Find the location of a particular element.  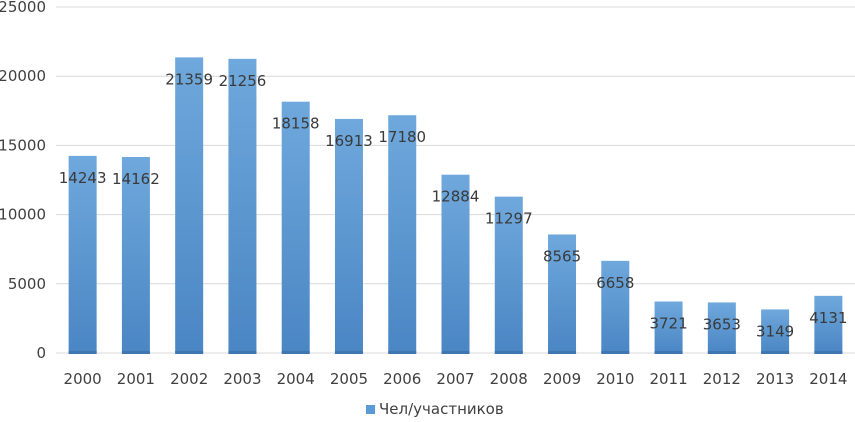

x-tick-label: 2000 is located at coordinates (83, 379).